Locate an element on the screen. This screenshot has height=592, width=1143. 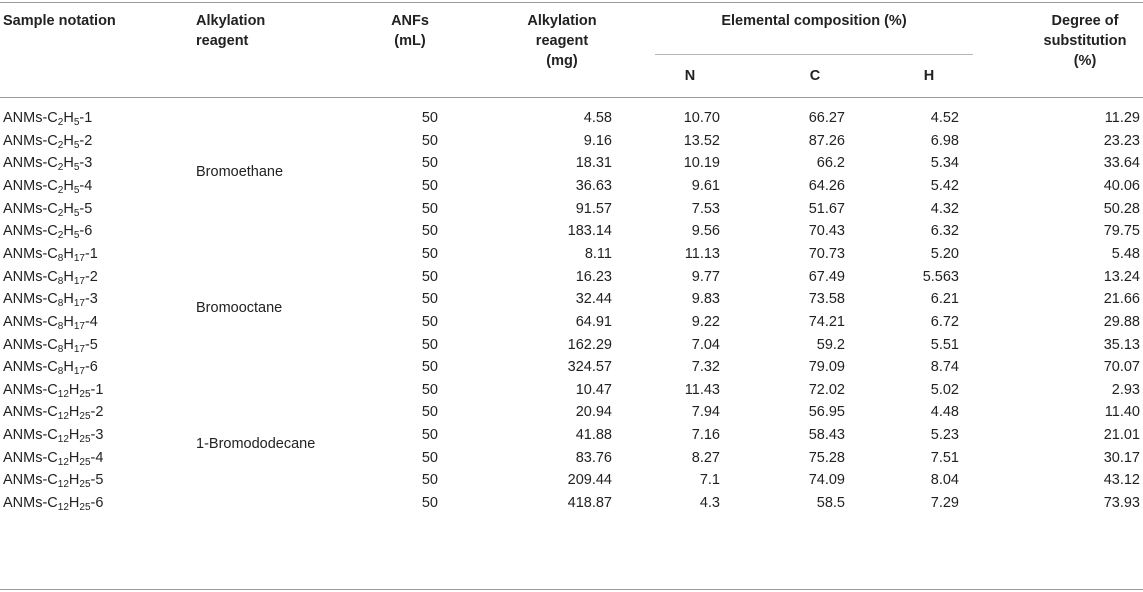
cell-sample-notation: ANMs-C8H17-5 is located at coordinates (93, 345).